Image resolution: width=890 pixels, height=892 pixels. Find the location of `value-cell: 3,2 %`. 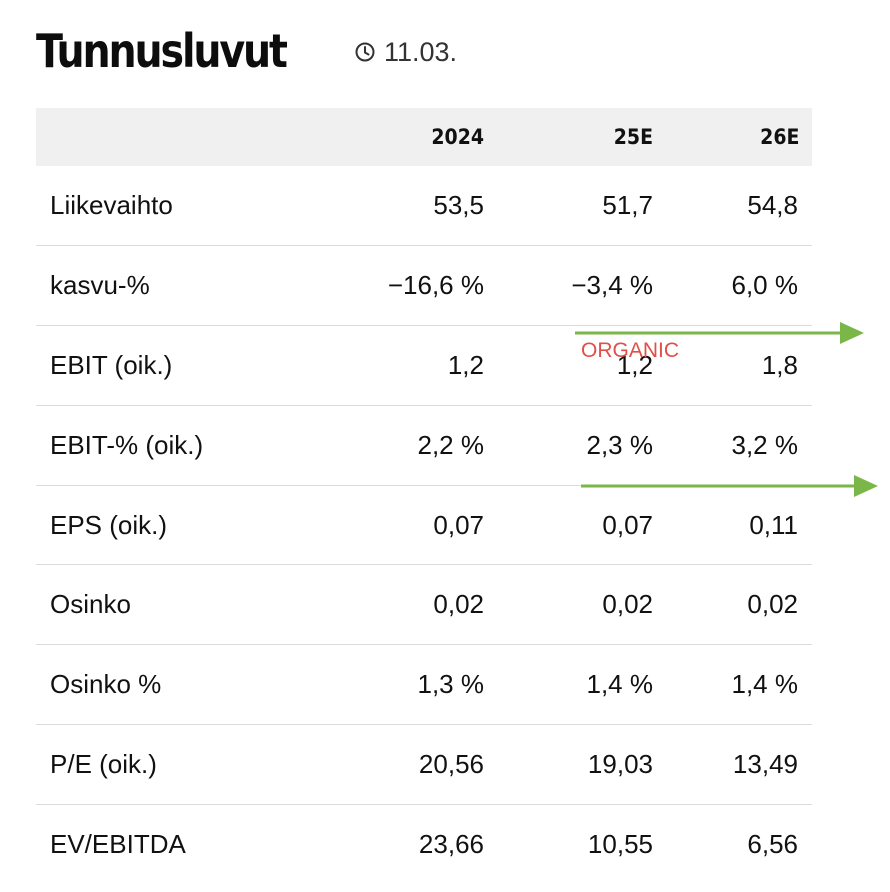

value-cell: 3,2 % is located at coordinates (765, 444).